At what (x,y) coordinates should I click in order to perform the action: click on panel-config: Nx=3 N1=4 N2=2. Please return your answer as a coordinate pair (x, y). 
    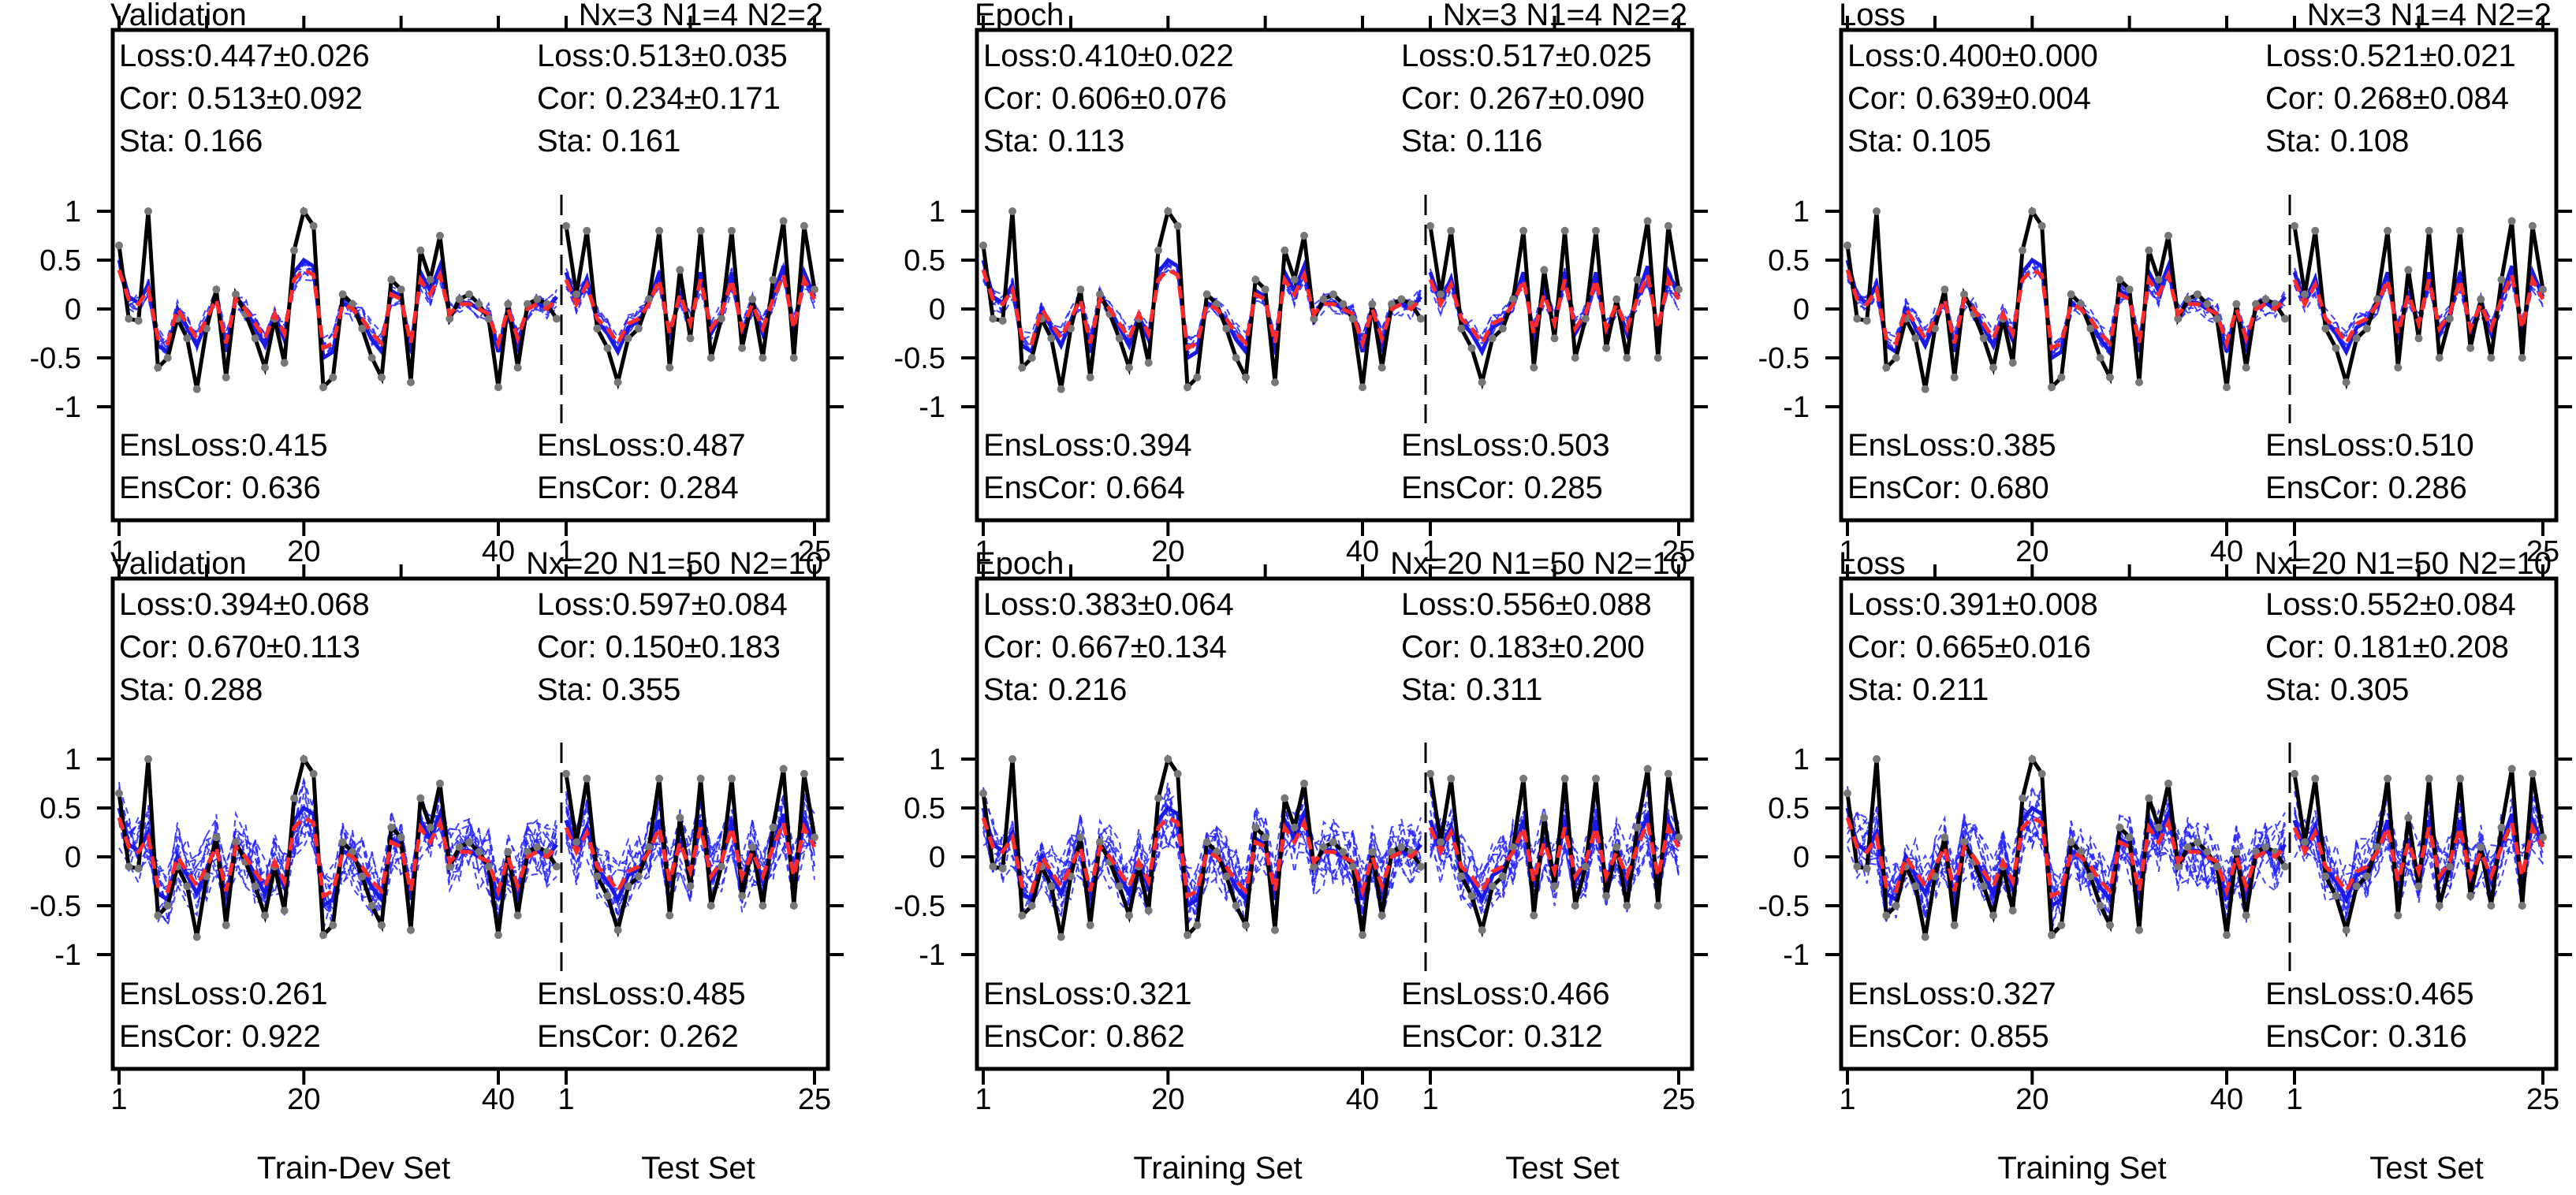
    Looking at the image, I should click on (1565, 16).